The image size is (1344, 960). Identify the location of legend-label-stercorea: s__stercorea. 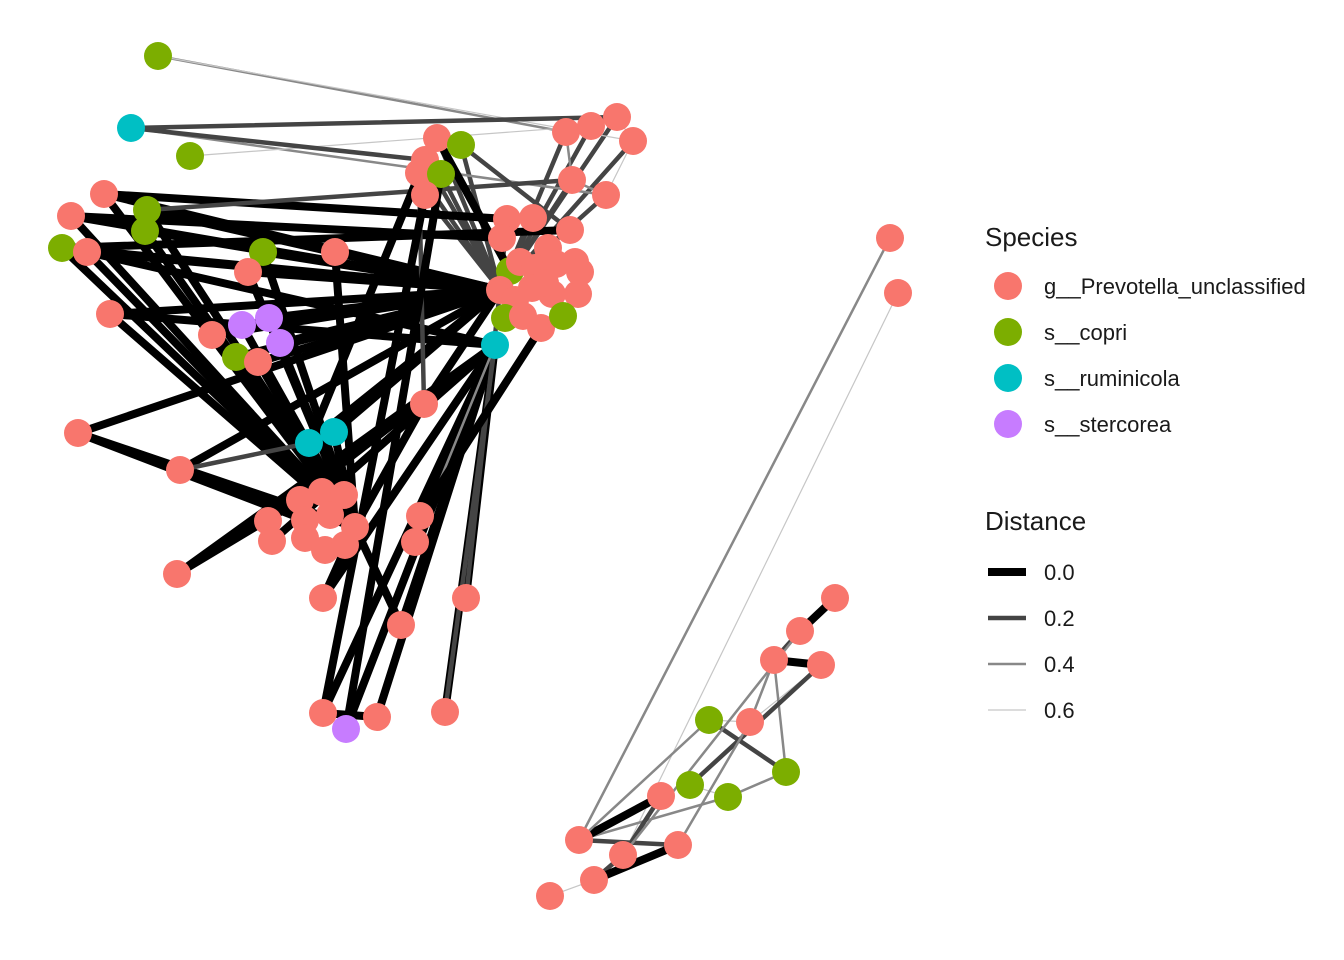
(1108, 424).